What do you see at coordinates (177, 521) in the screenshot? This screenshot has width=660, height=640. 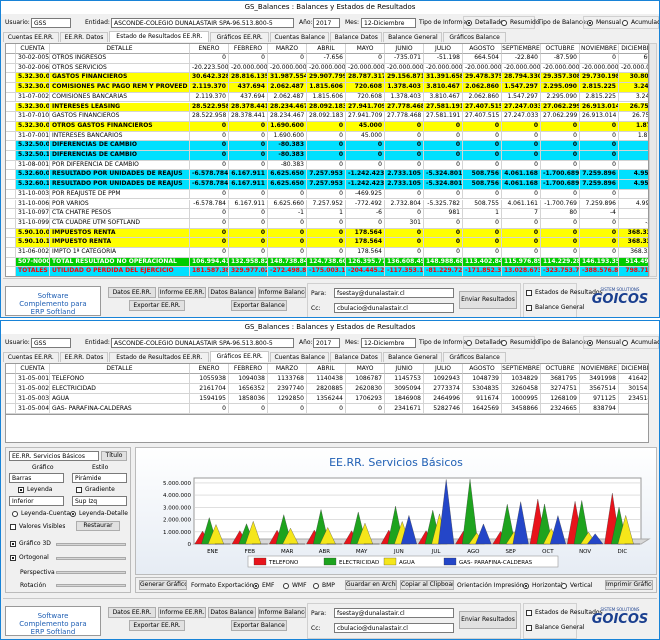 I see `y-tick-label: 2.000.000` at bounding box center [177, 521].